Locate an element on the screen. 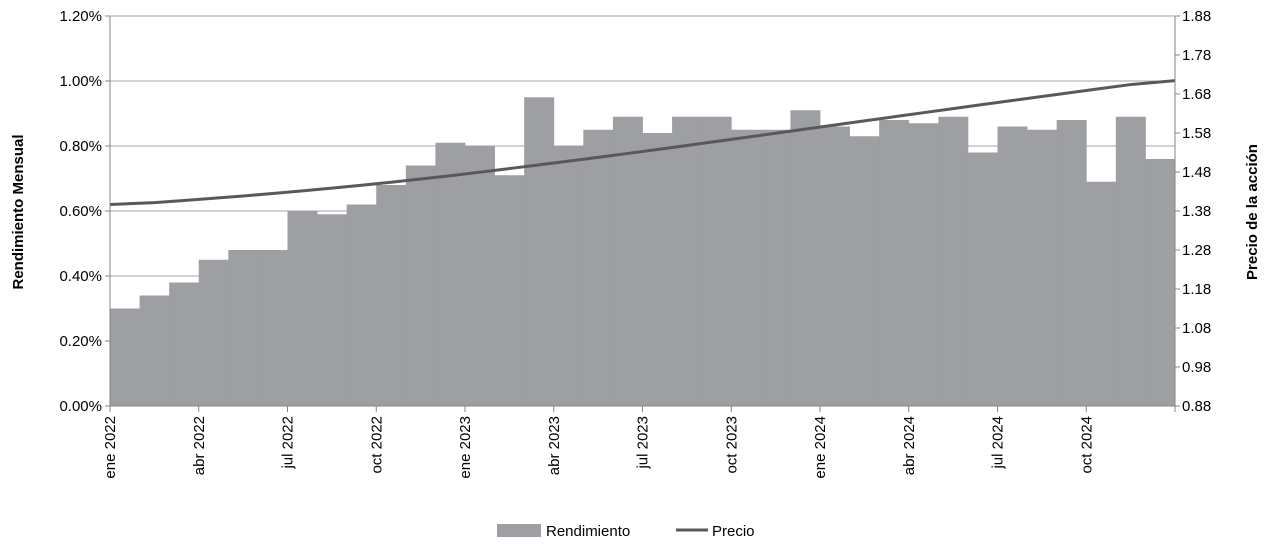 This screenshot has height=546, width=1272. x-tick-label: ene 2022 is located at coordinates (110, 447).